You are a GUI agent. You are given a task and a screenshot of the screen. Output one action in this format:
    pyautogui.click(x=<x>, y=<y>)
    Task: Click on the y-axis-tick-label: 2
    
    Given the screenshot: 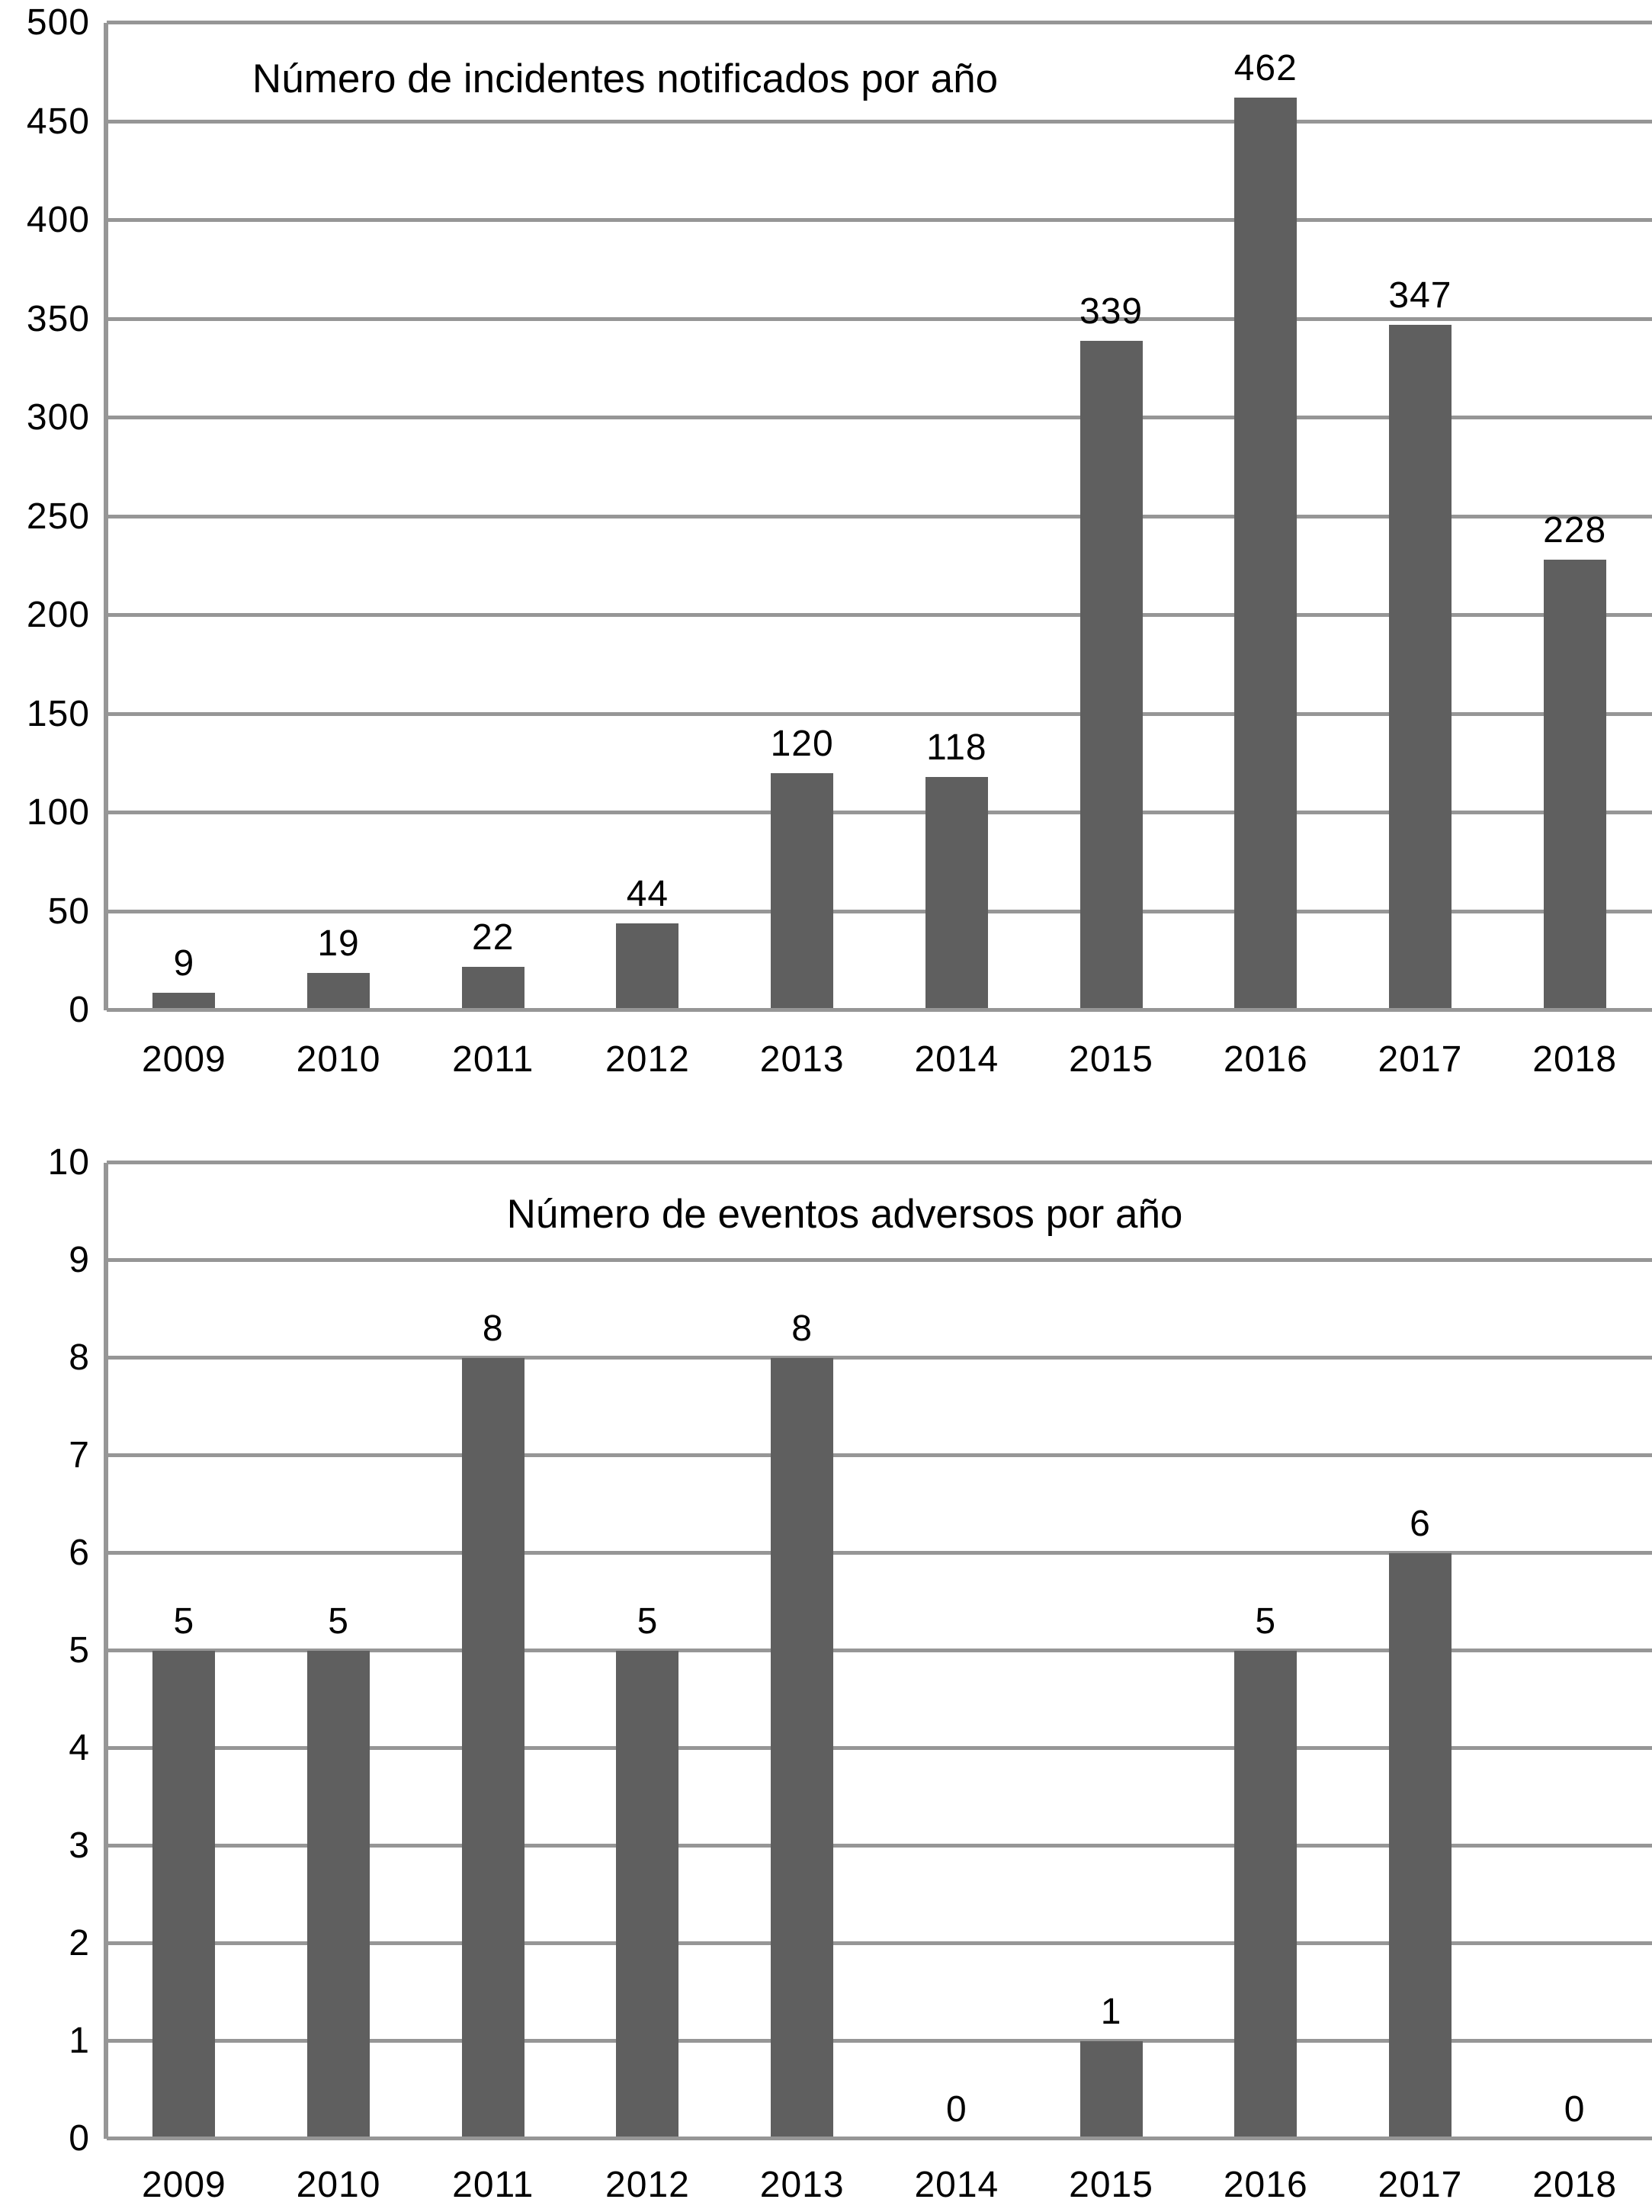 What is the action you would take?
    pyautogui.click(x=80, y=1943)
    